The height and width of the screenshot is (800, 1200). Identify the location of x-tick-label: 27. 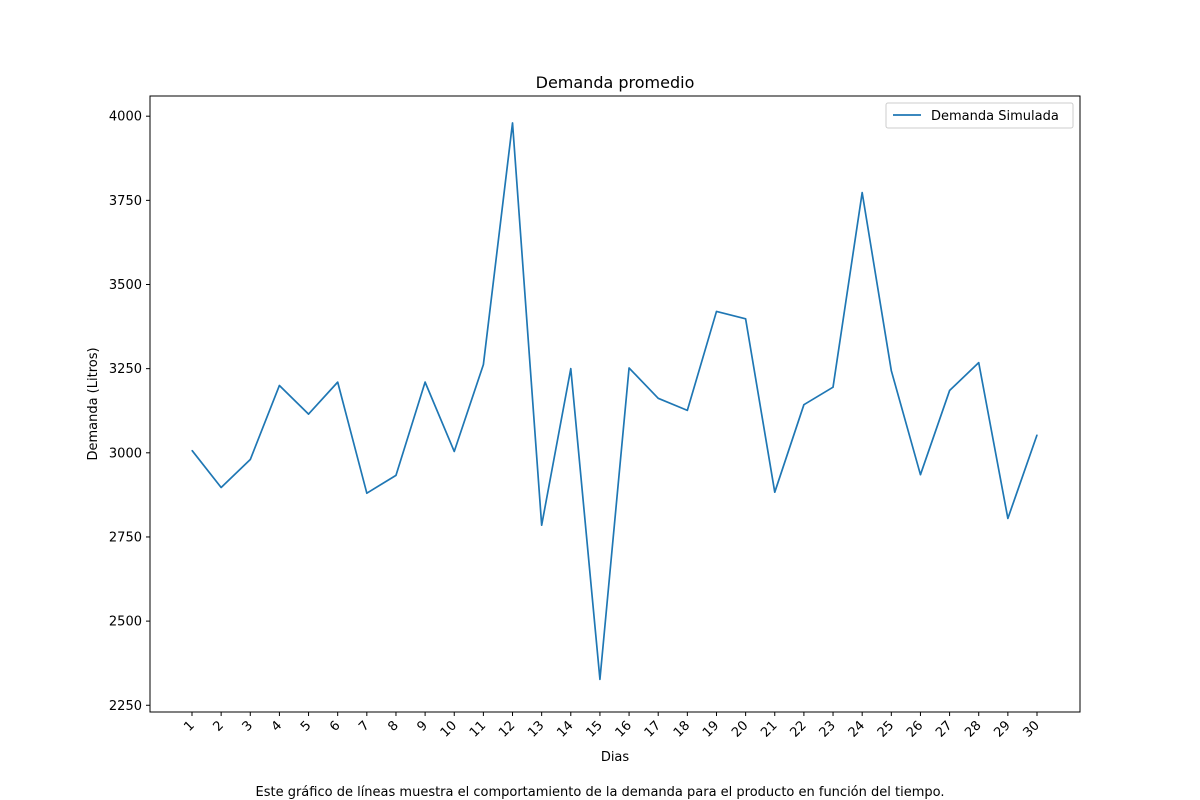
(944, 729).